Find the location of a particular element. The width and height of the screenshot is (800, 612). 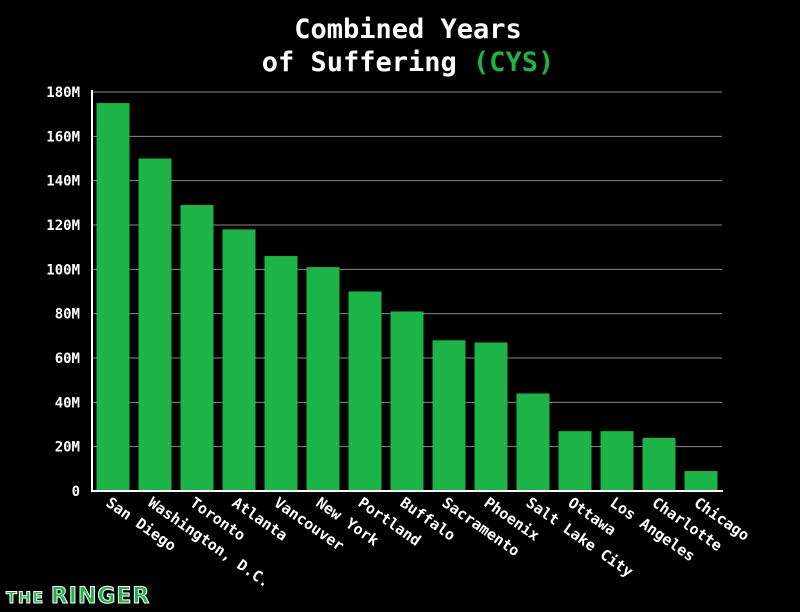

y-tick-label: 80M is located at coordinates (67, 315).